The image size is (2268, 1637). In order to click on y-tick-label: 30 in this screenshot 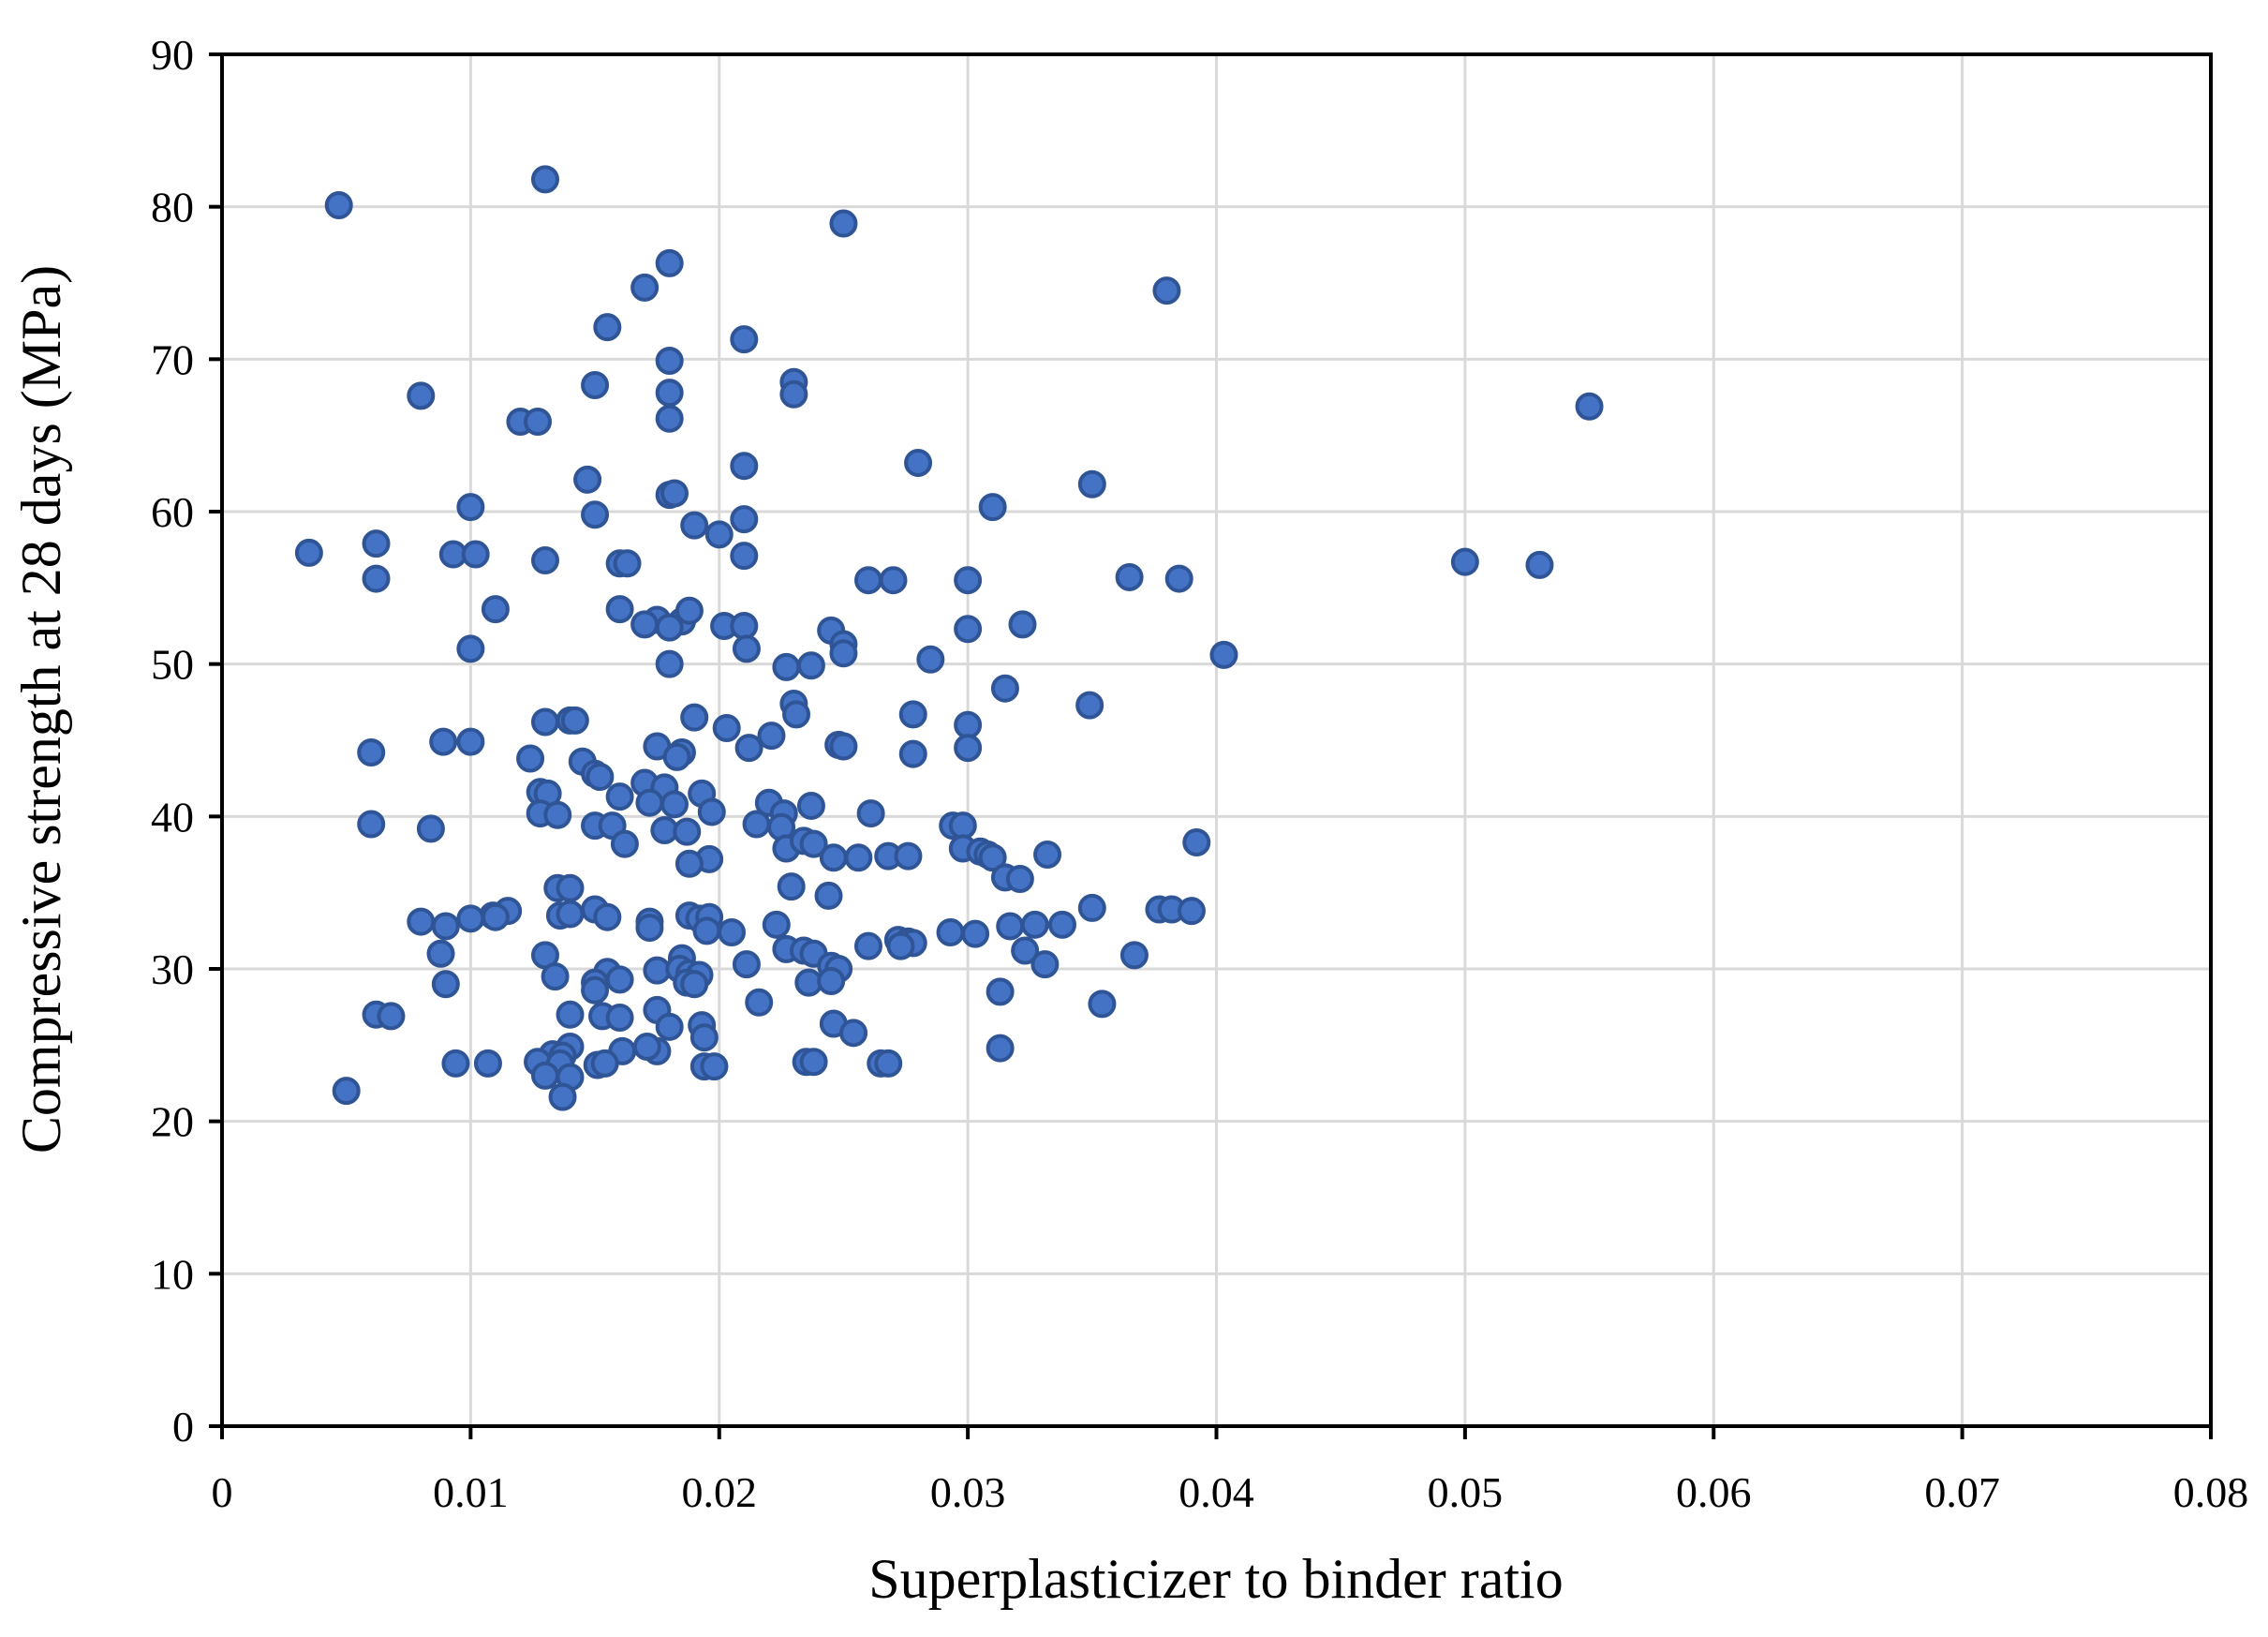, I will do `click(172, 969)`.